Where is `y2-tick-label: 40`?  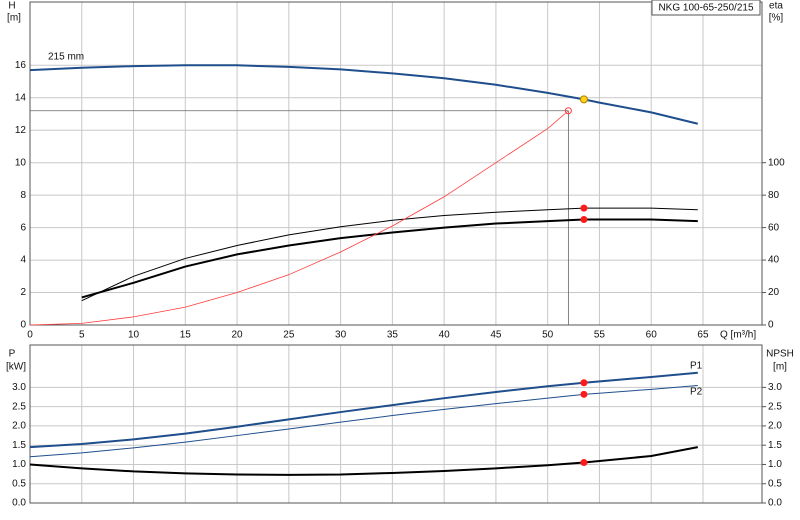
y2-tick-label: 40 is located at coordinates (774, 260).